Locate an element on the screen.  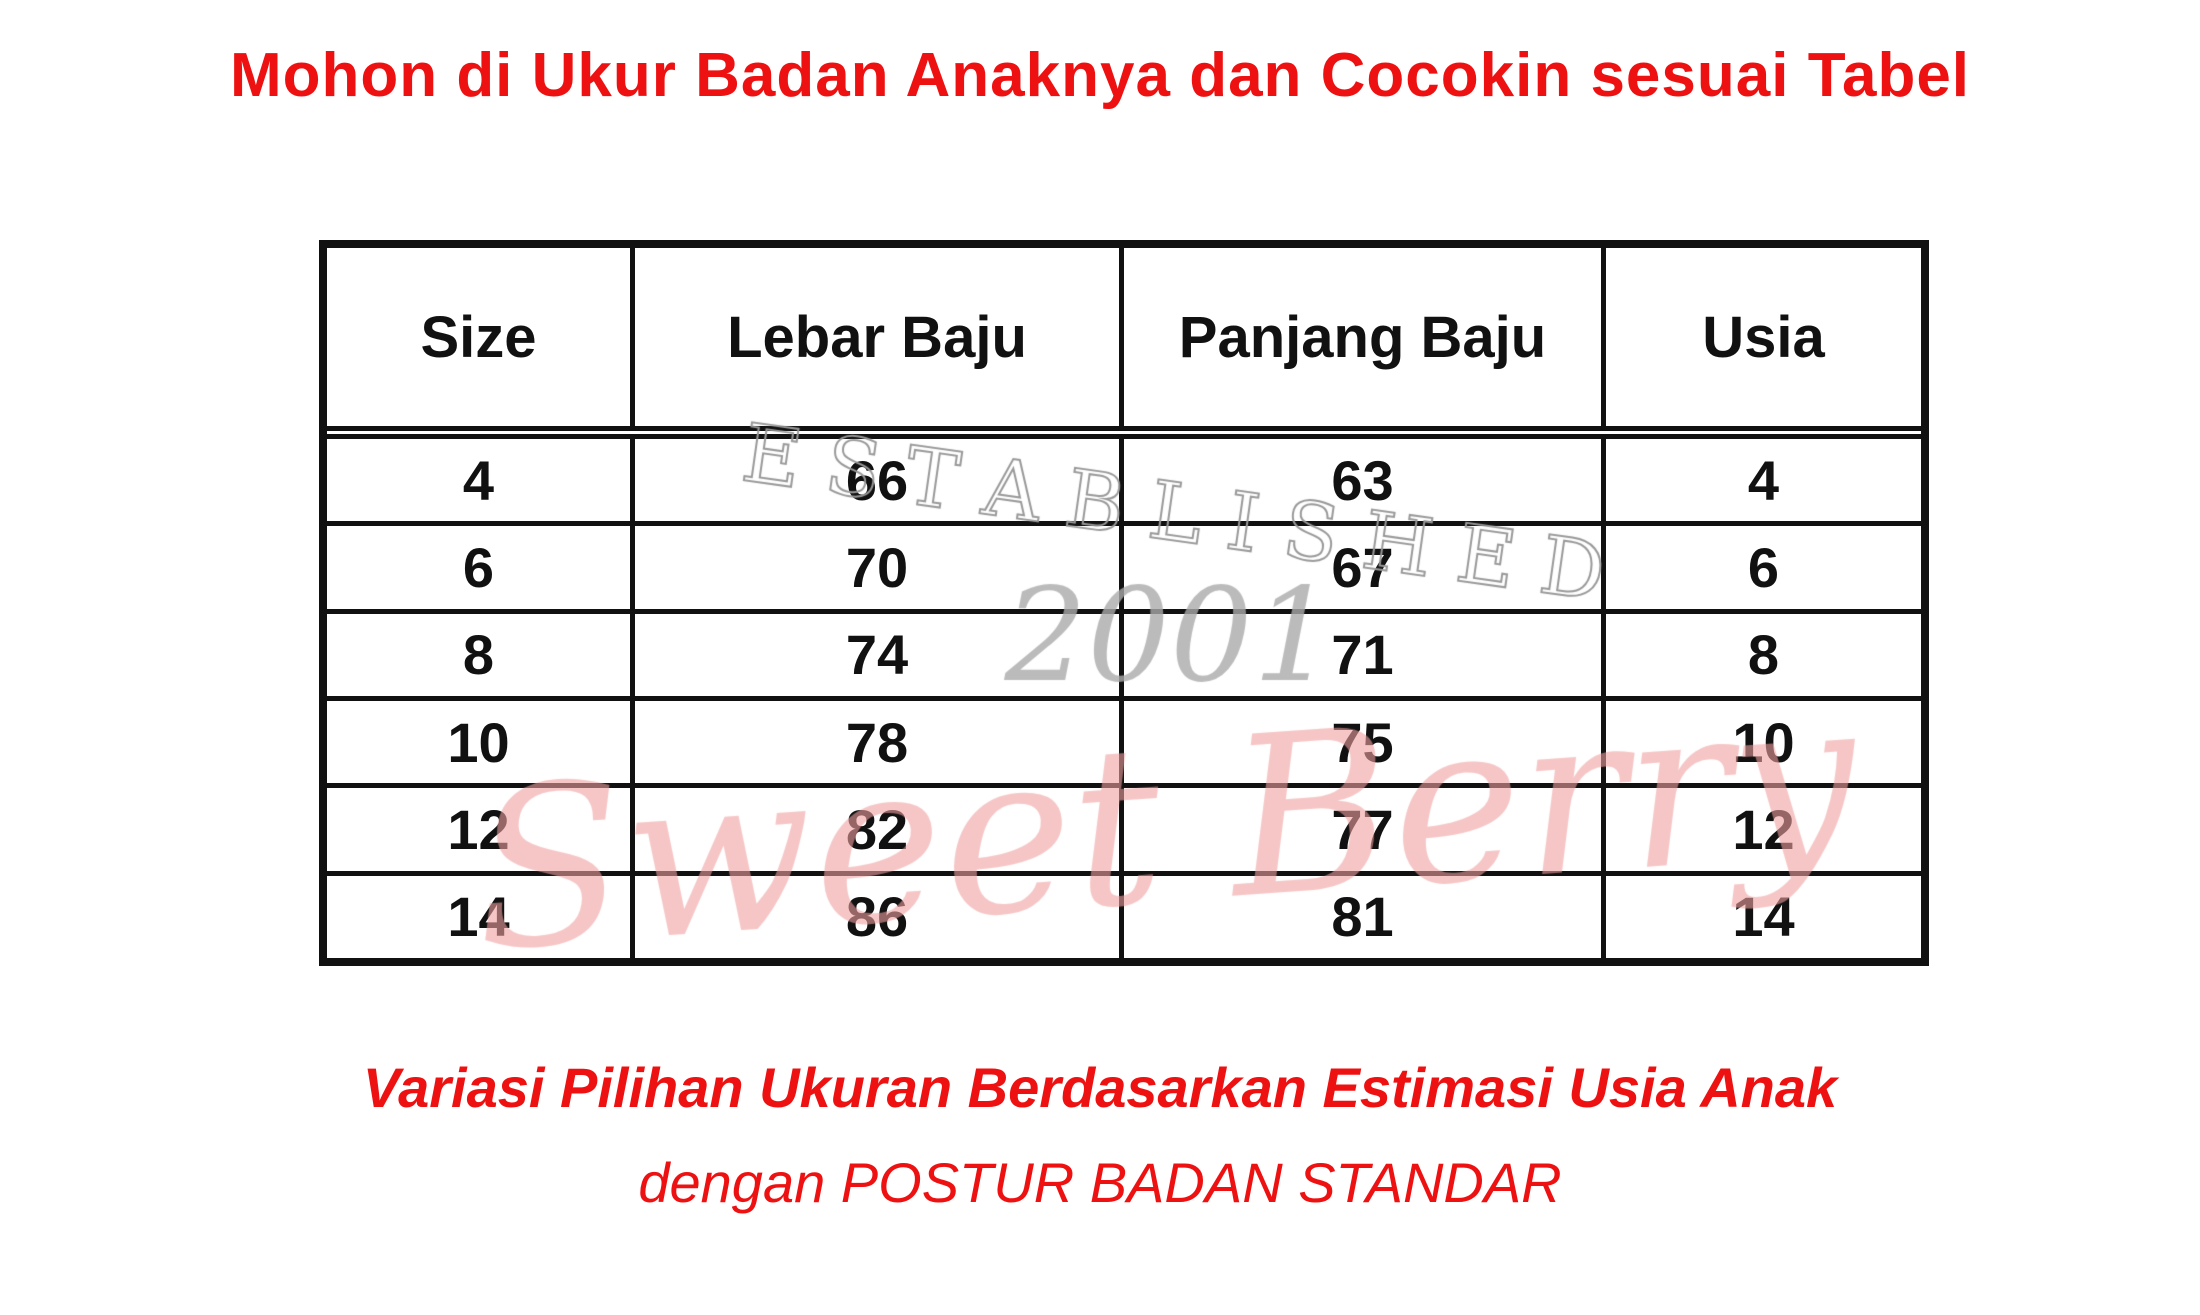
table-cell: 70 is located at coordinates (879, 567).